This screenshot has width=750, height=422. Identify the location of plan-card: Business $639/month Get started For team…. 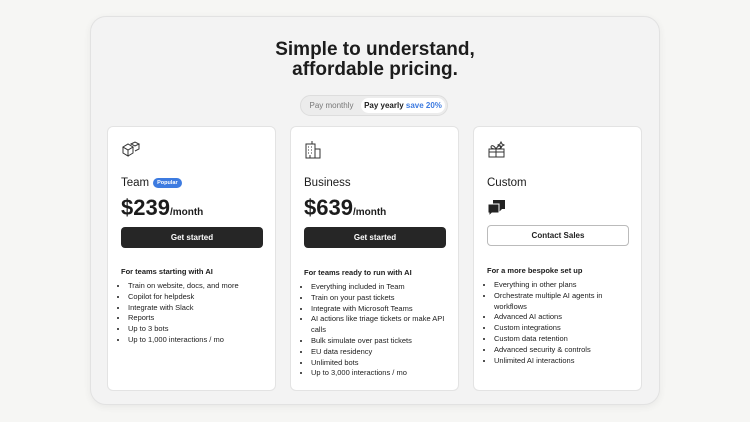
(374, 258).